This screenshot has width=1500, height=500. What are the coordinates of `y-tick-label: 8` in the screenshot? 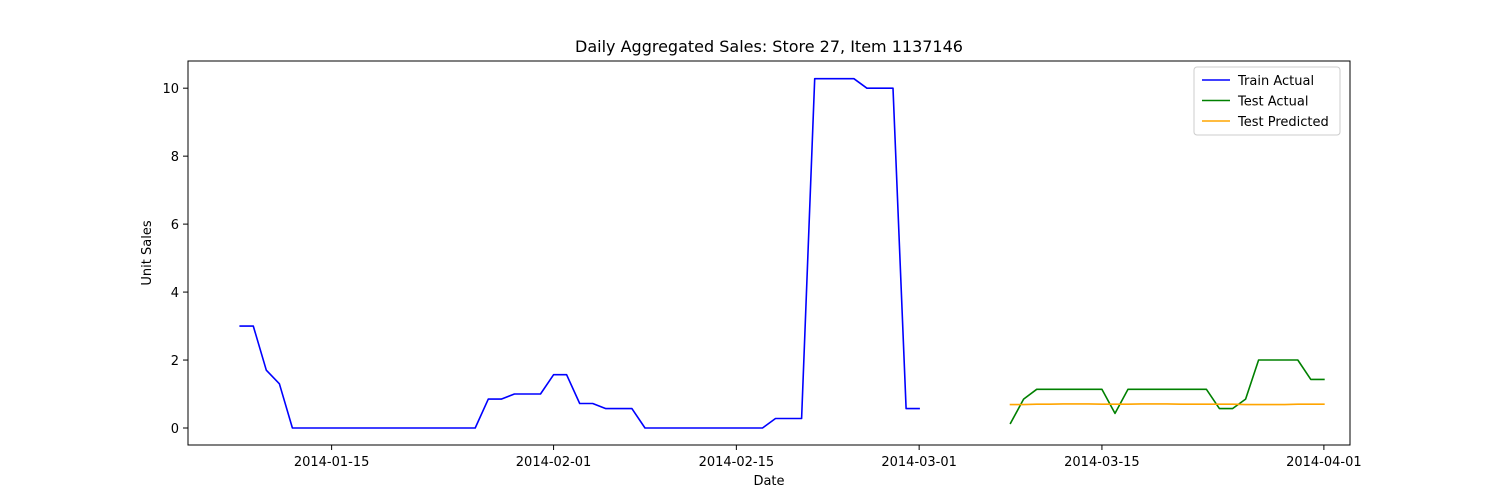 It's located at (175, 157).